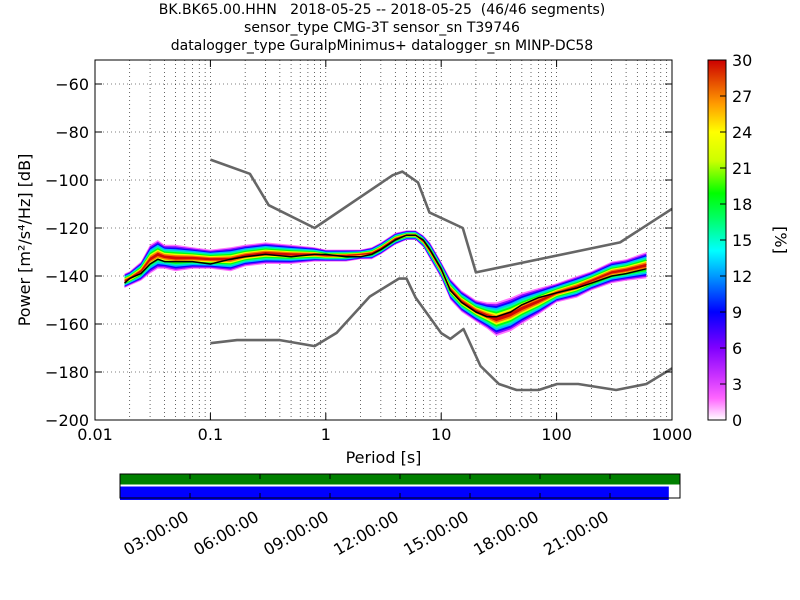 Image resolution: width=800 pixels, height=600 pixels. I want to click on colorbar-tick-label: 0, so click(737, 420).